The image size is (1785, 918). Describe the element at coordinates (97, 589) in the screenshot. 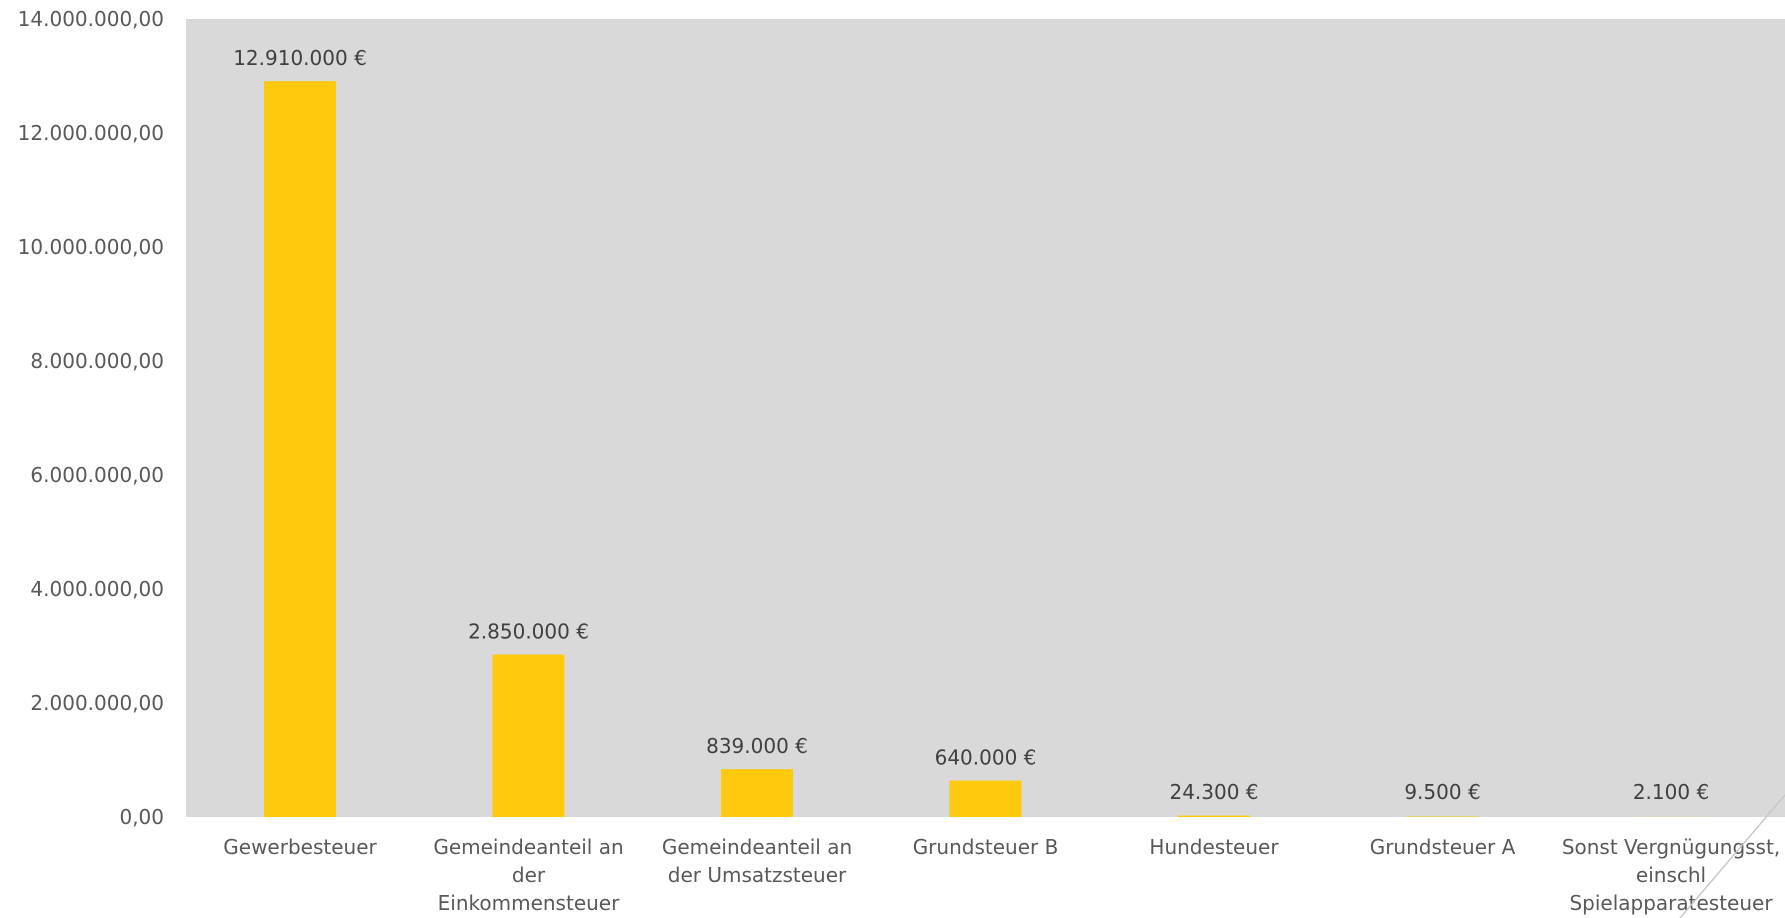

I see `y-tick-label: 4.000.000,00` at that location.